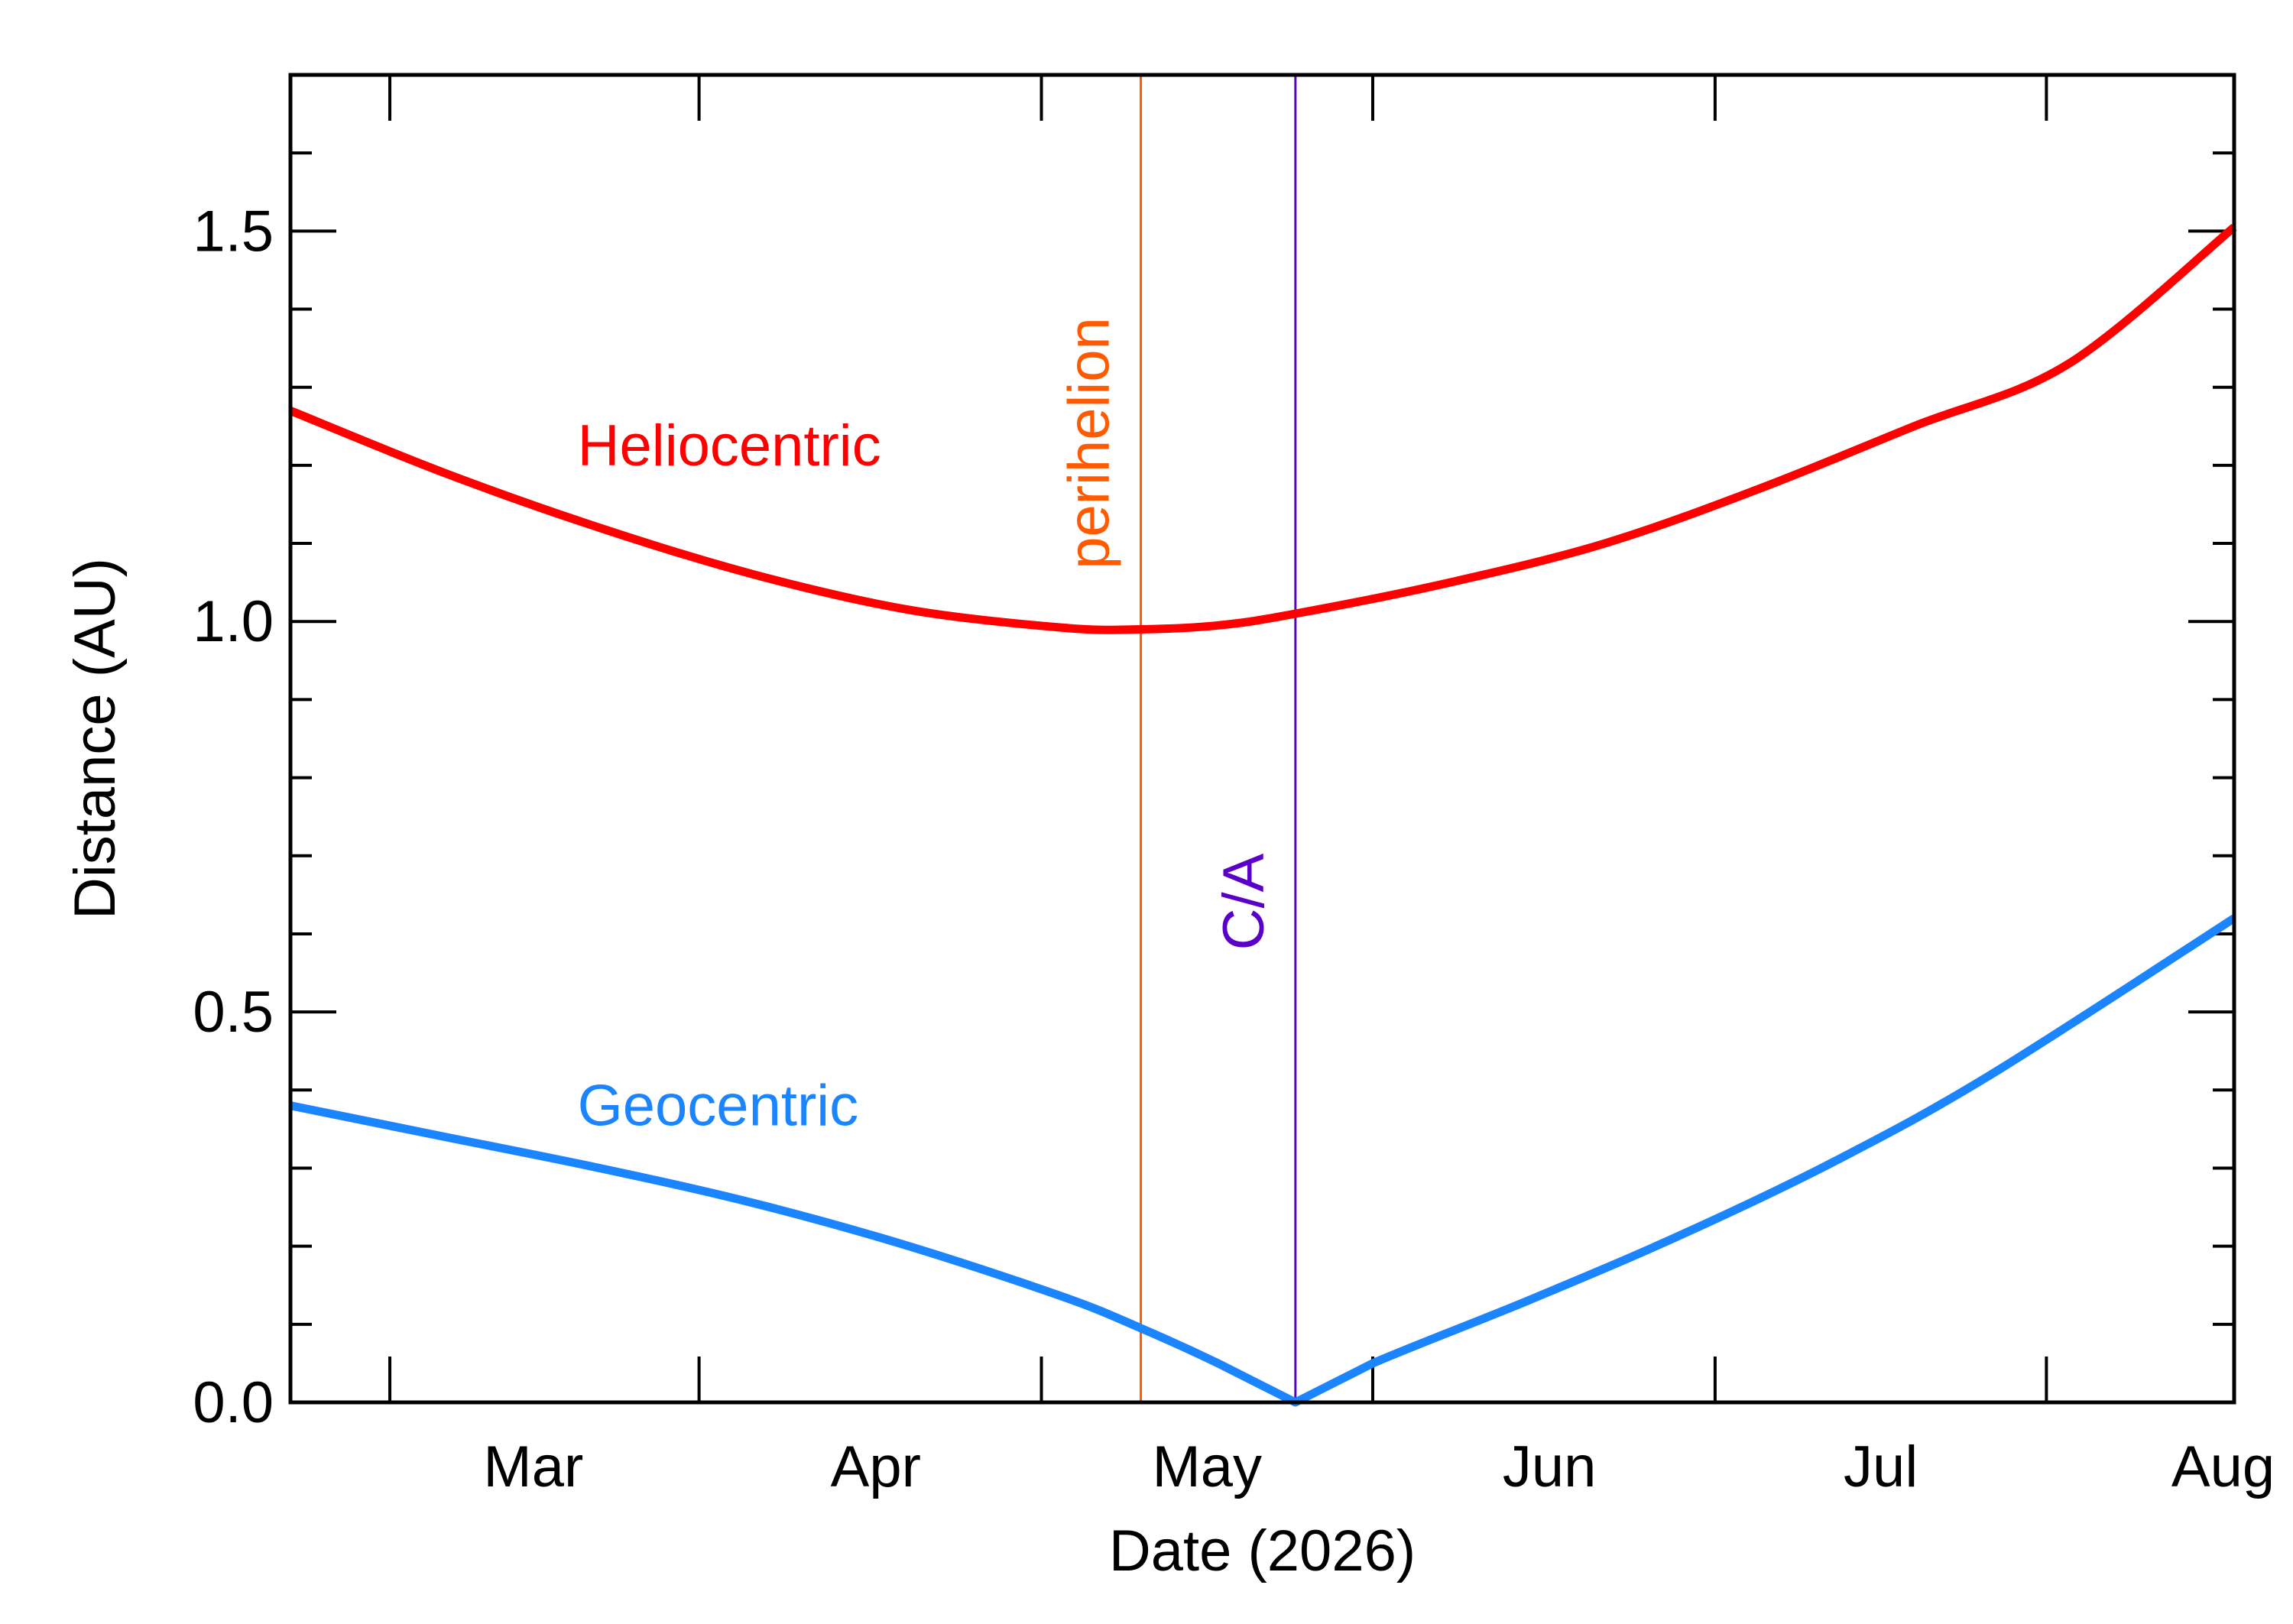 The width and height of the screenshot is (2293, 1624). What do you see at coordinates (1219, 738) in the screenshot?
I see `vertical-markers` at bounding box center [1219, 738].